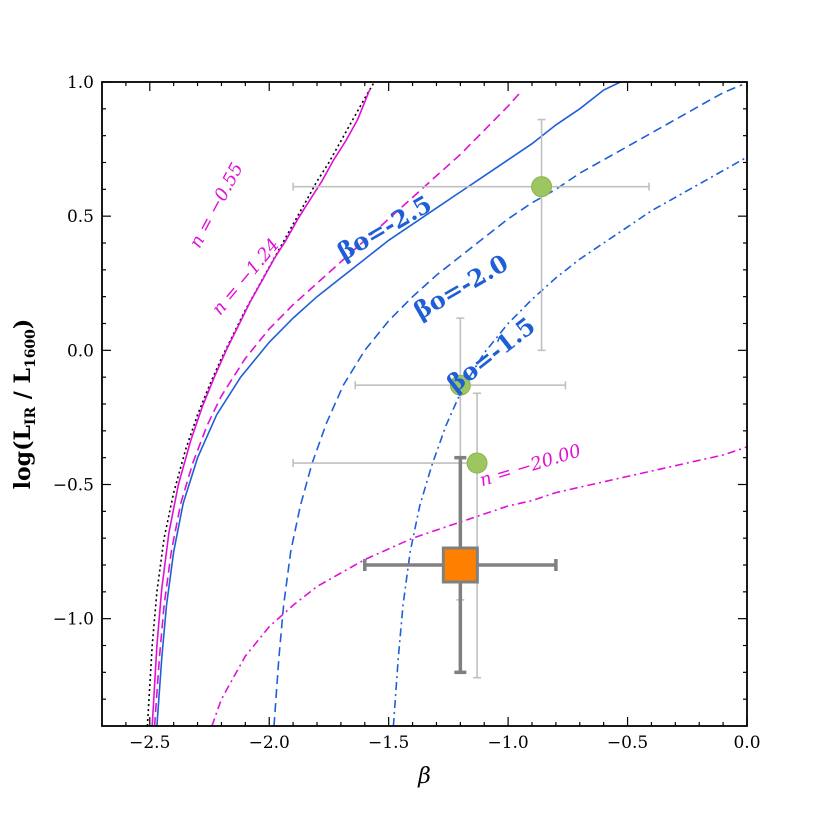 The width and height of the screenshot is (830, 830). I want to click on curve-label-2: βo=-2.5, so click(384, 227).